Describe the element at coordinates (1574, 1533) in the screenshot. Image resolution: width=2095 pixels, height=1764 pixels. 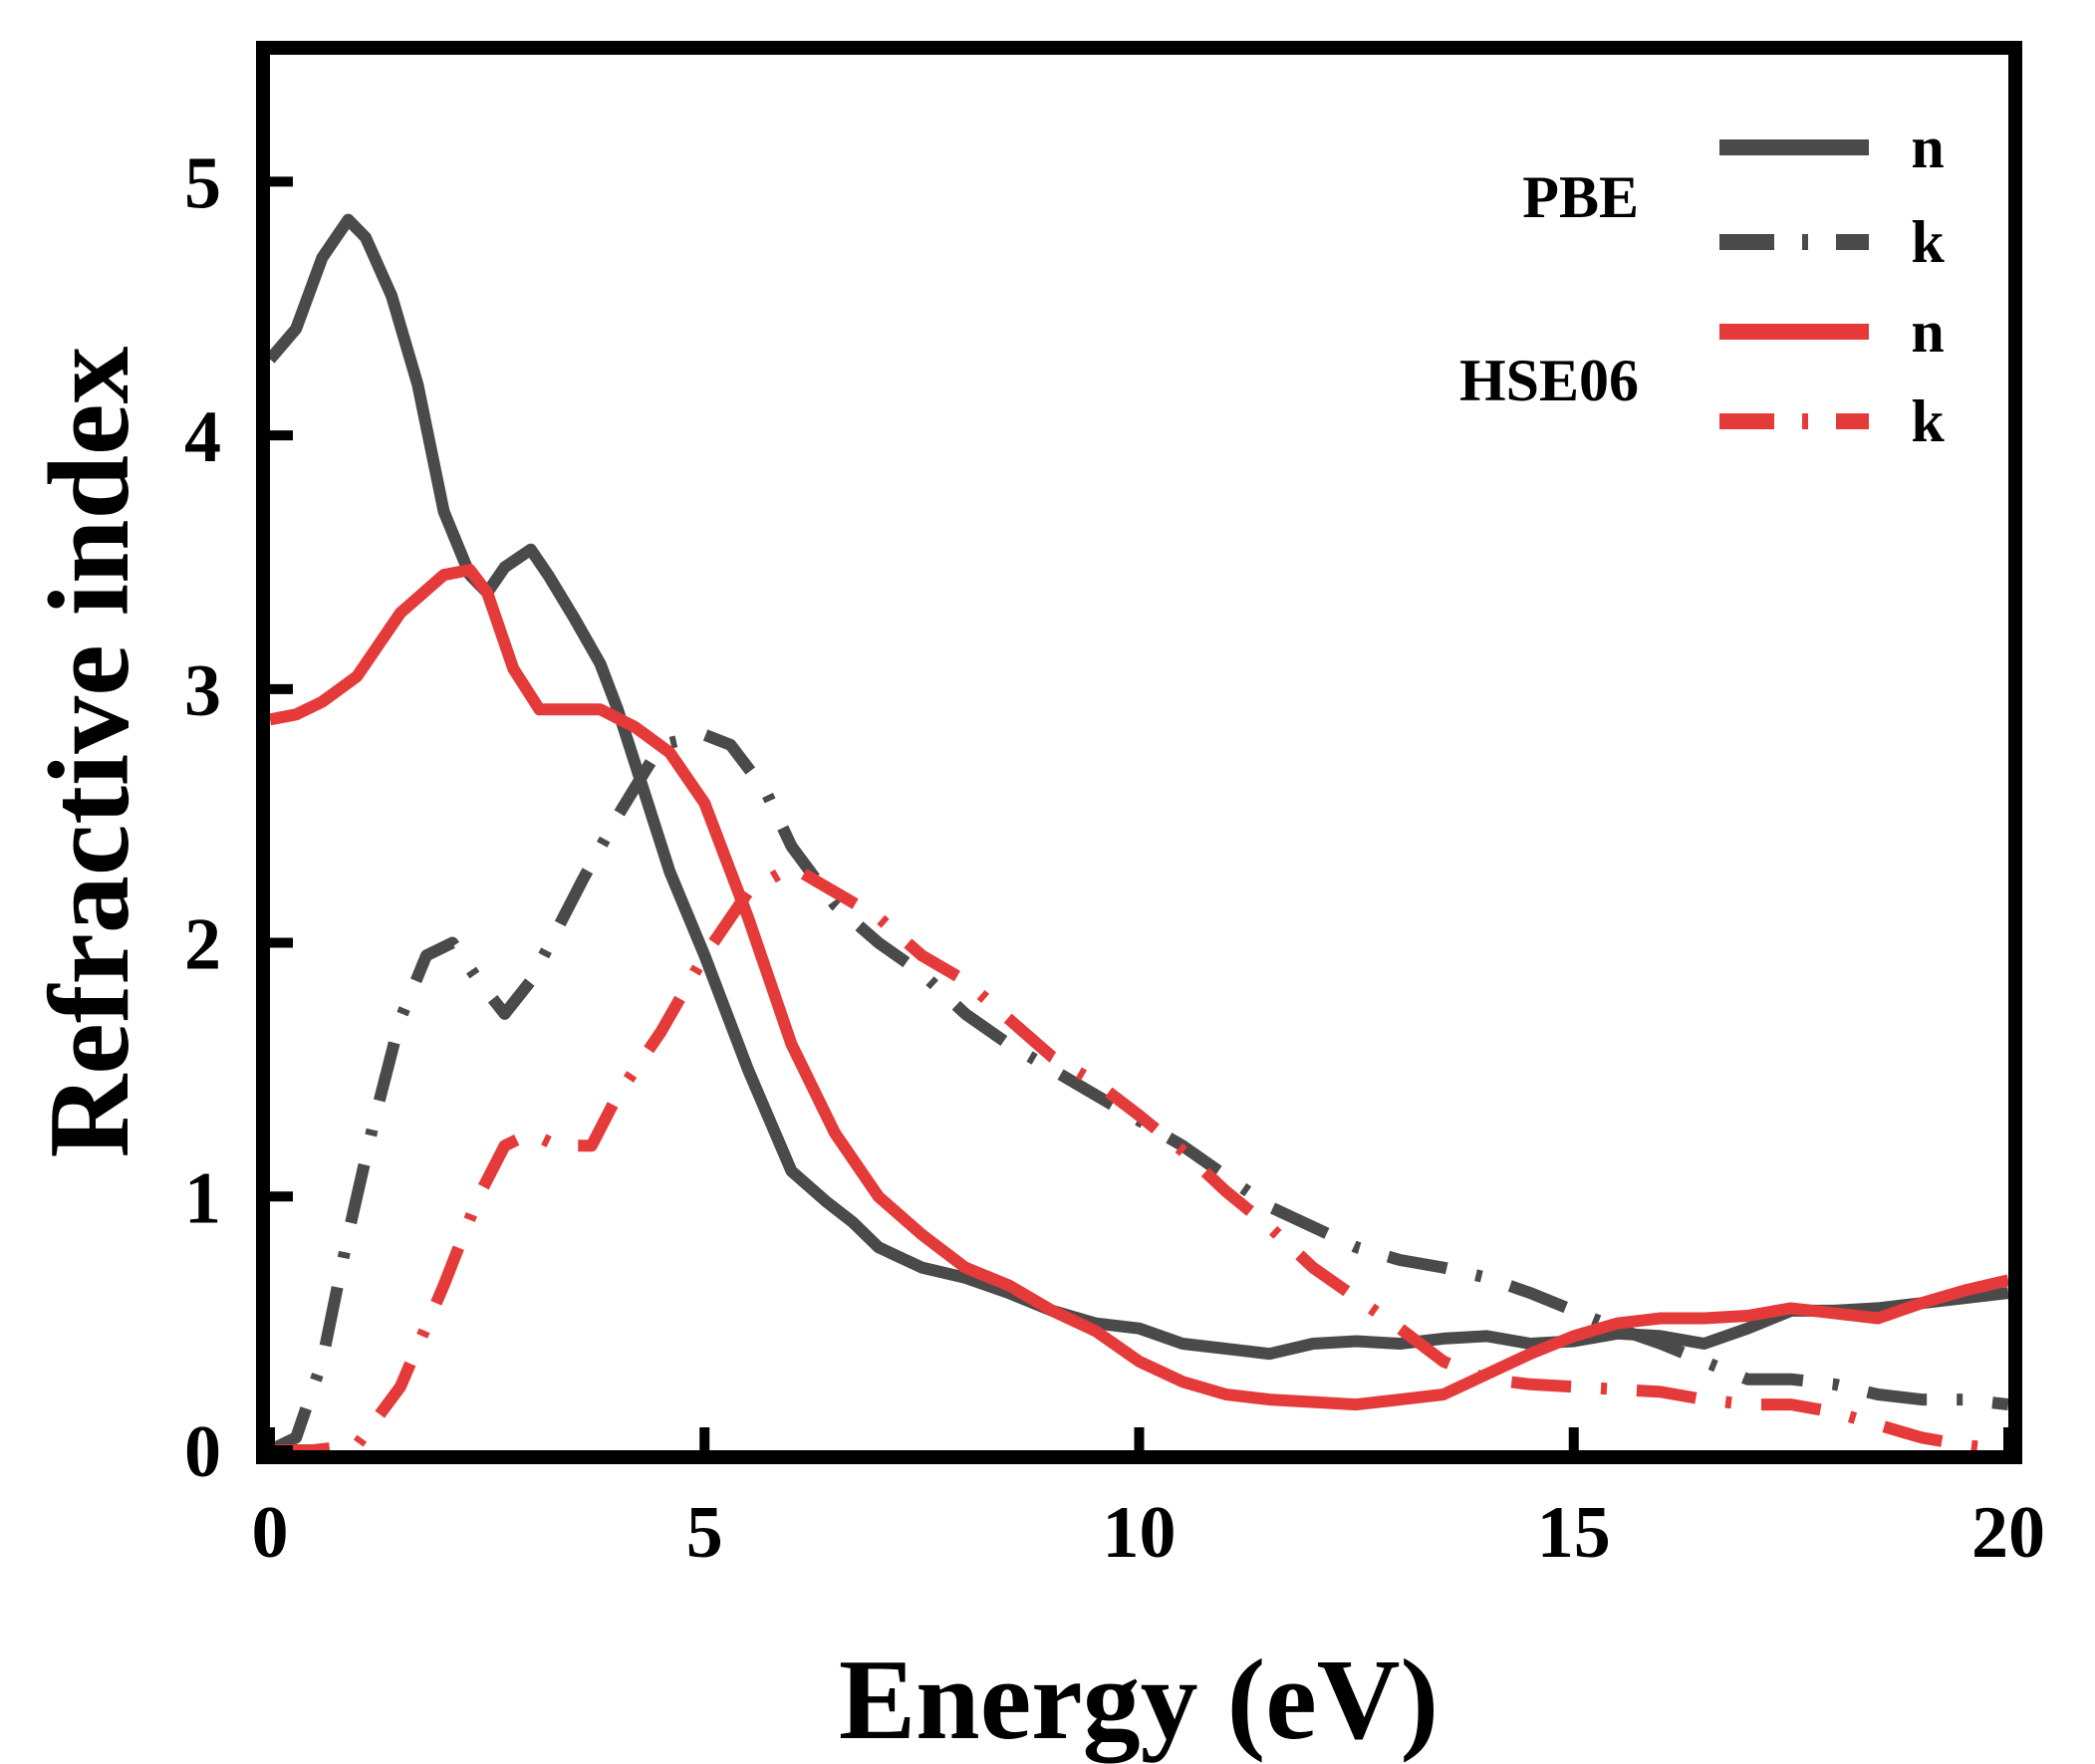
I see `x-tick-label: 15` at that location.